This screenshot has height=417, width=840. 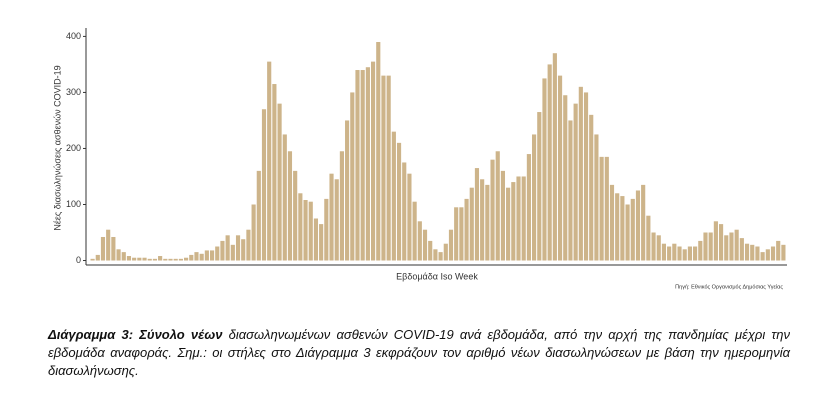 I want to click on caption-label: Διάγραμμα 3: Σύνολο νέων, so click(x=135, y=334).